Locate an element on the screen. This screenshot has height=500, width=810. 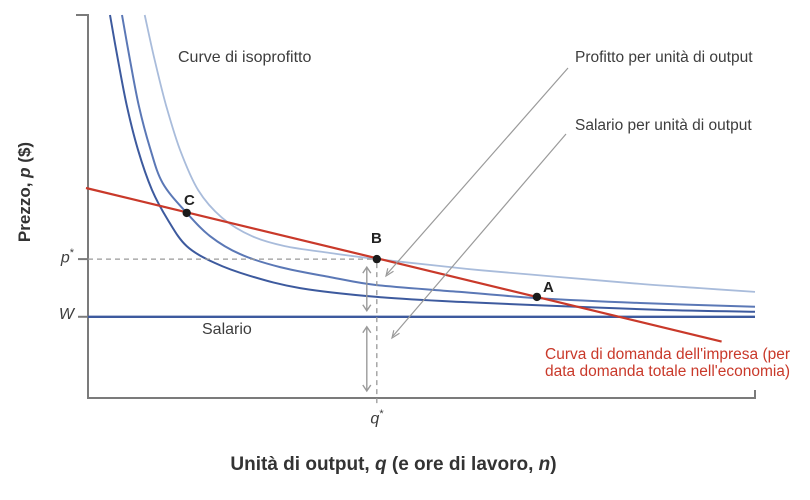
y-axis-title: Prezzo, p ($) is located at coordinates (25, 192).